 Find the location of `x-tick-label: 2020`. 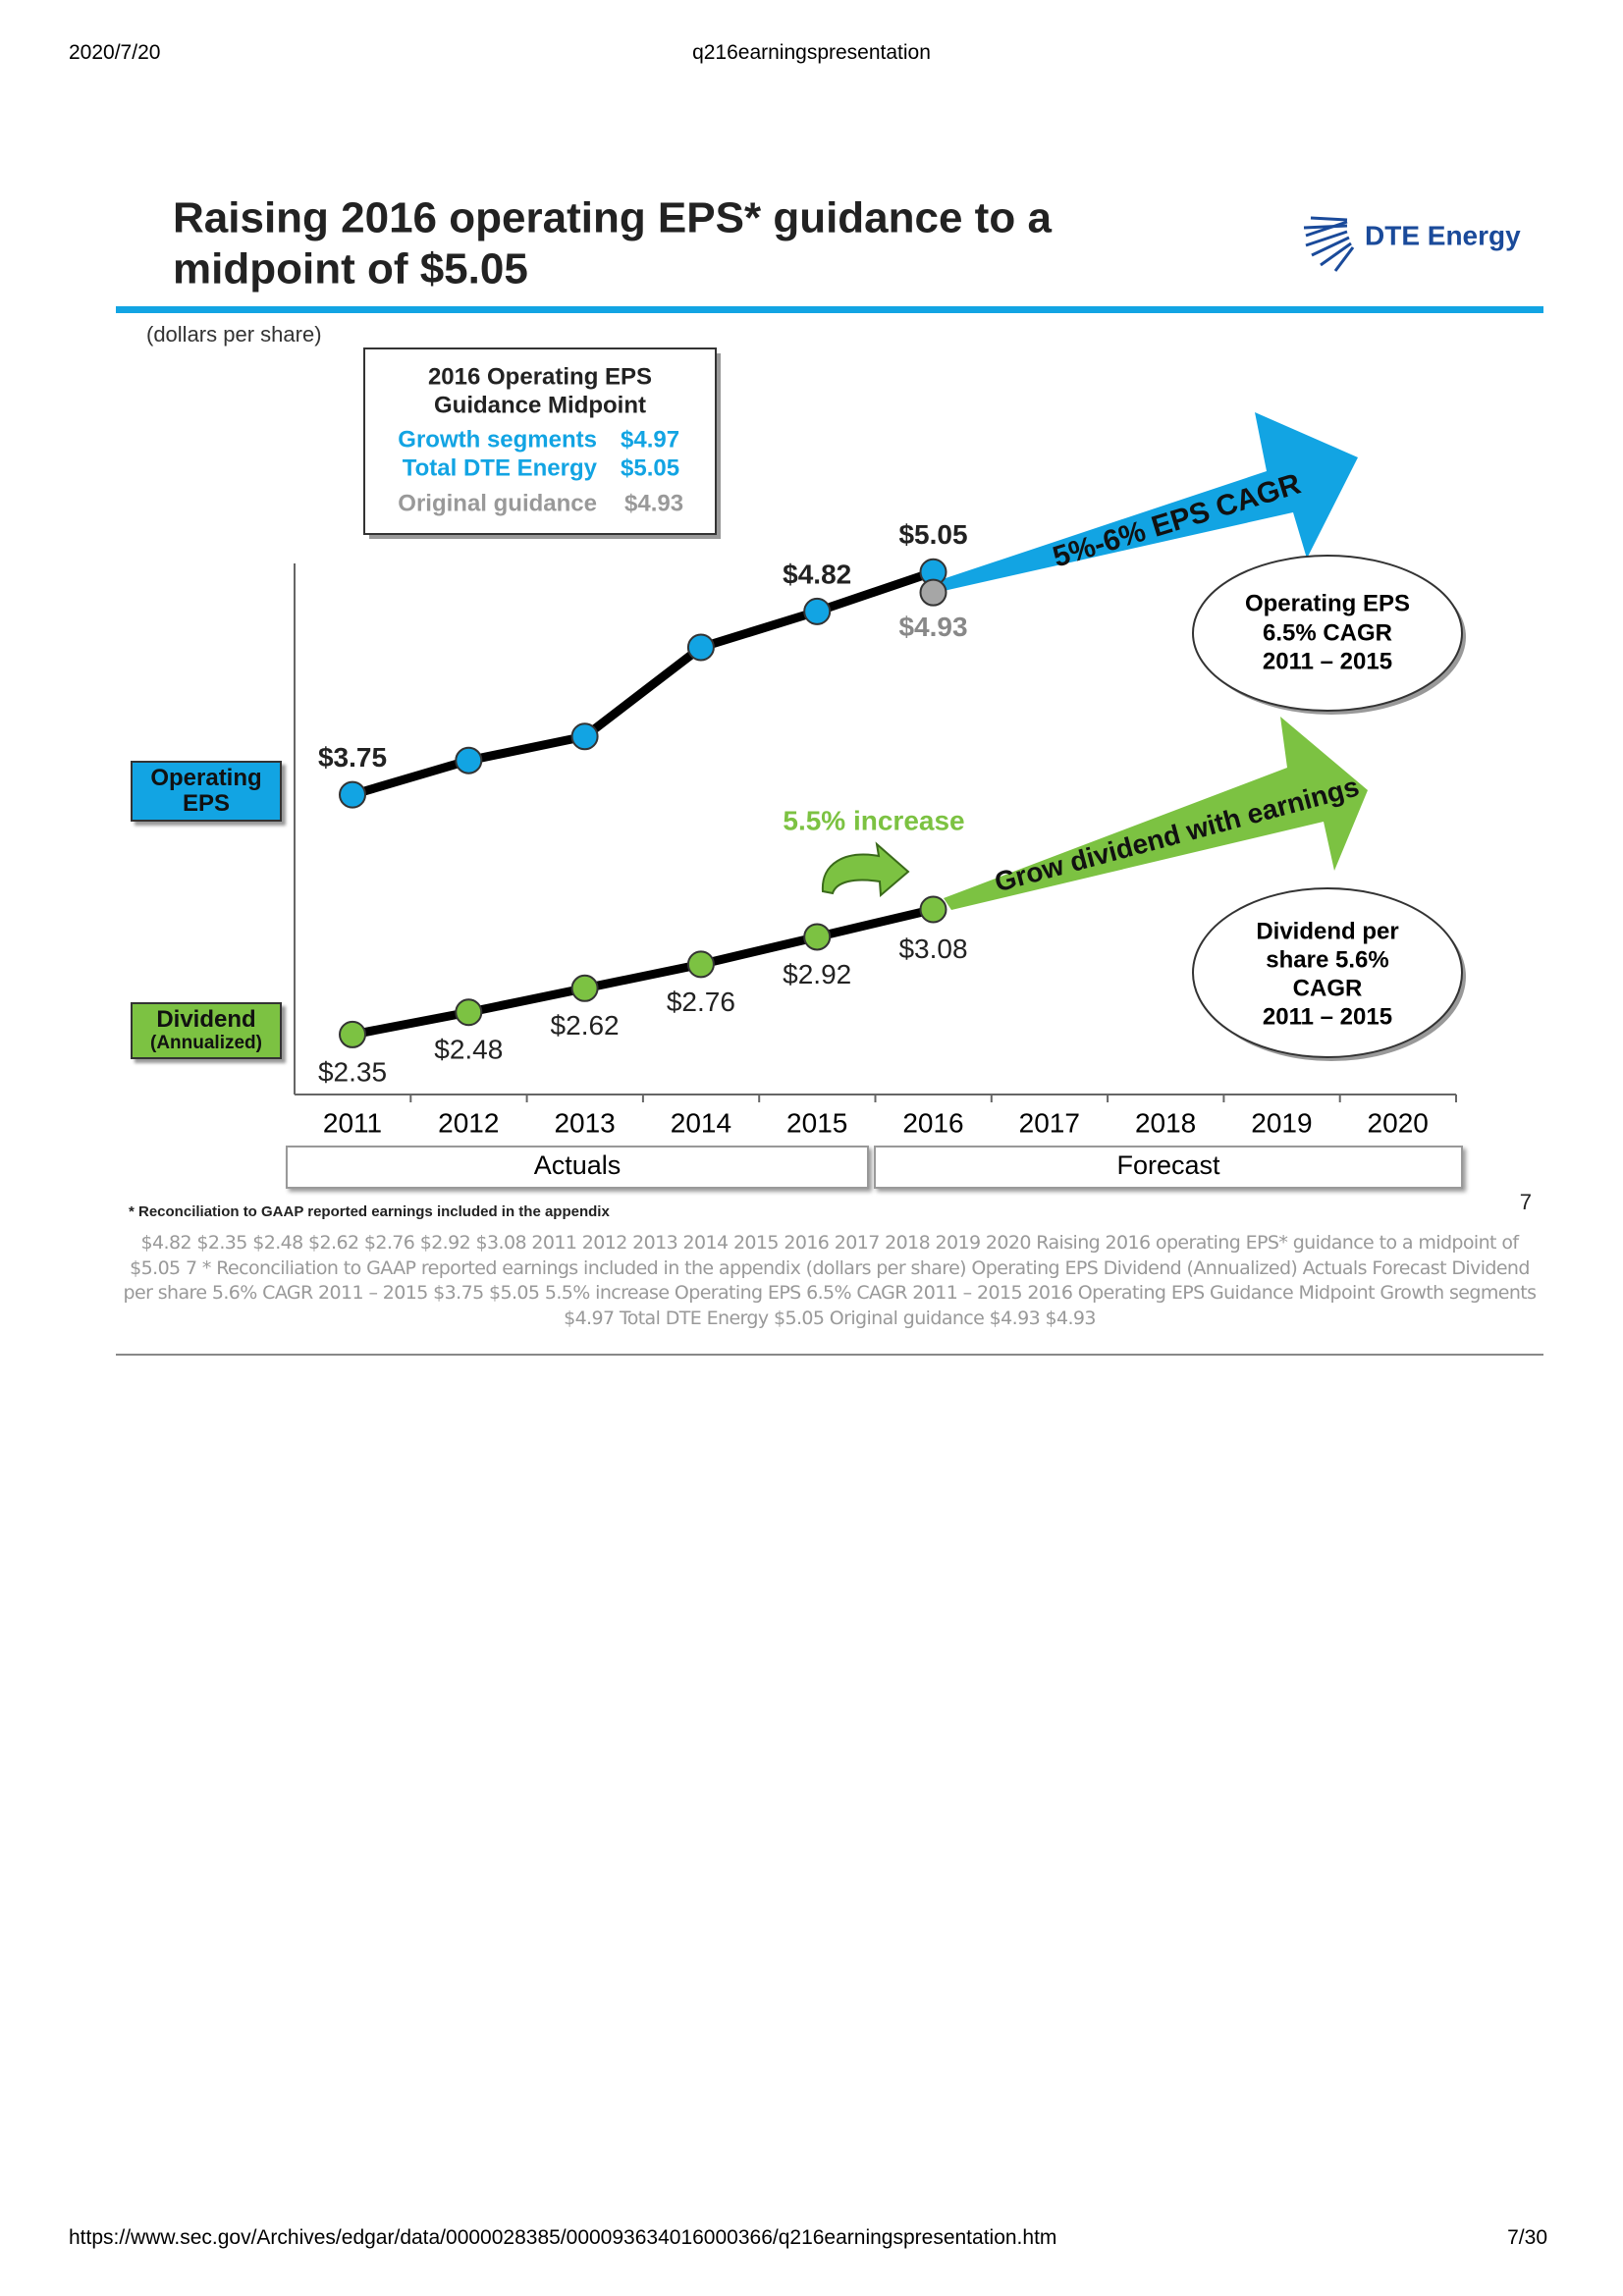

x-tick-label: 2020 is located at coordinates (1398, 1122).